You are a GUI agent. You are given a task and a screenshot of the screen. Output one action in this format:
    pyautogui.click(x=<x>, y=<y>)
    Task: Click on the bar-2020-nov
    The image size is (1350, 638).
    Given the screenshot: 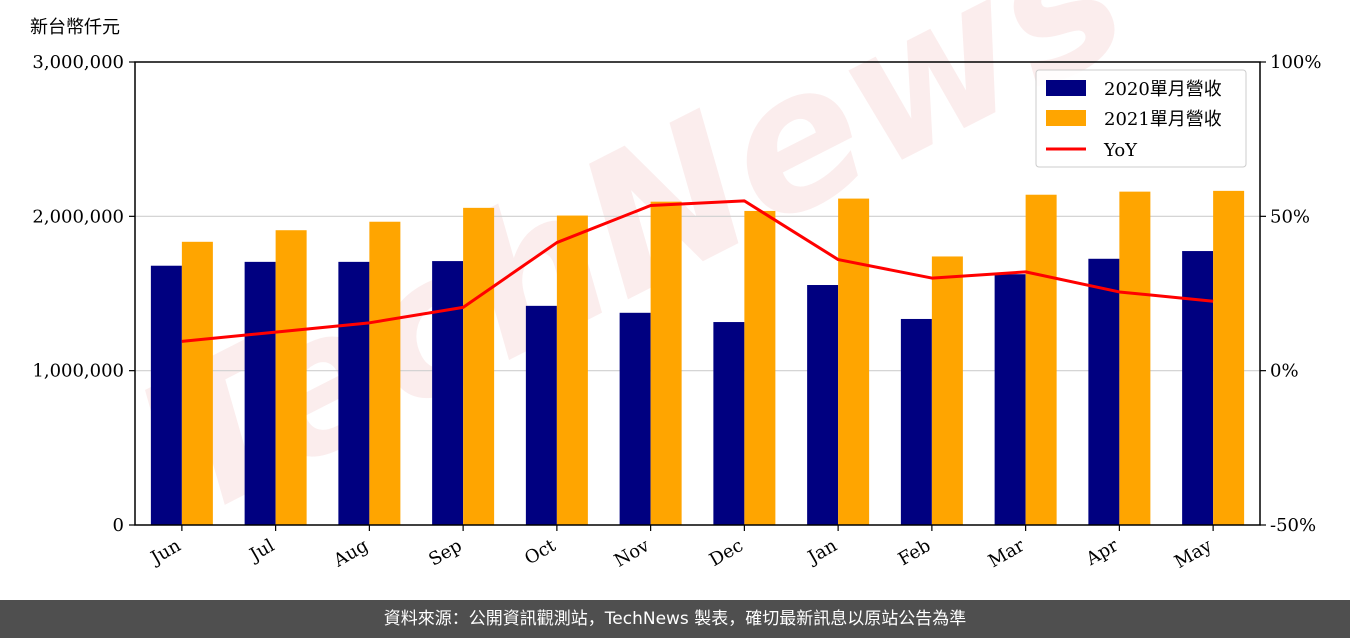 What is the action you would take?
    pyautogui.click(x=635, y=418)
    